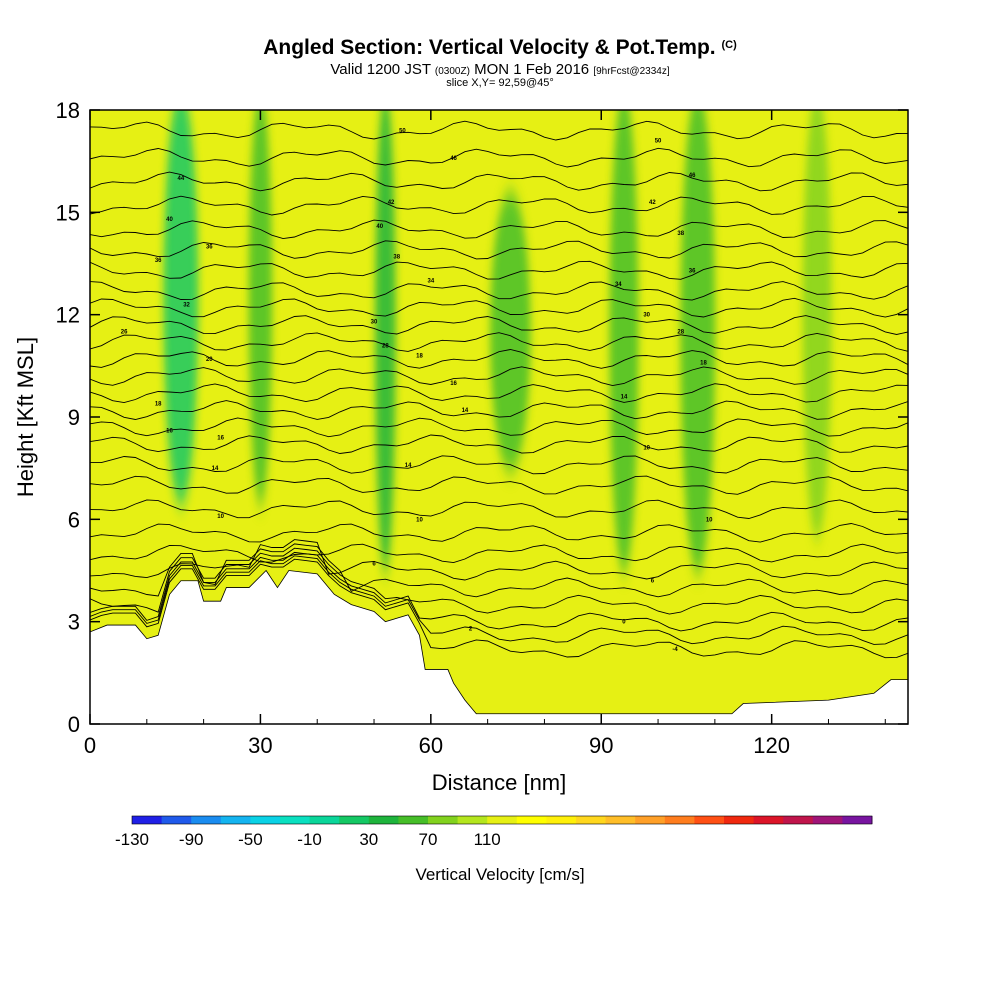 Image resolution: width=1000 pixels, height=1000 pixels. Describe the element at coordinates (309, 839) in the screenshot. I see `colorbar-tick-label: -10` at that location.